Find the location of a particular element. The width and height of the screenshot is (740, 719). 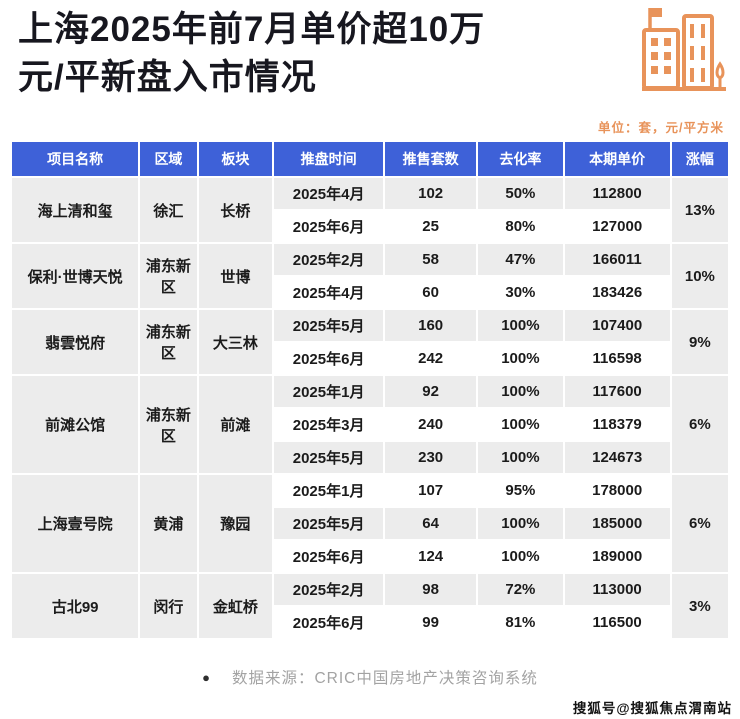

absorption-rate-cell: 50% is located at coordinates (520, 193).